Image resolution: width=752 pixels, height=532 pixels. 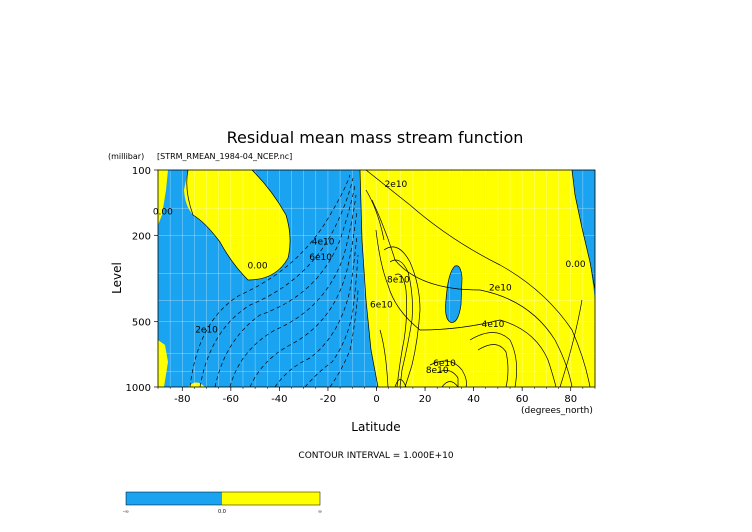 What do you see at coordinates (271, 498) in the screenshot?
I see `colorbar-positive-swatch` at bounding box center [271, 498].